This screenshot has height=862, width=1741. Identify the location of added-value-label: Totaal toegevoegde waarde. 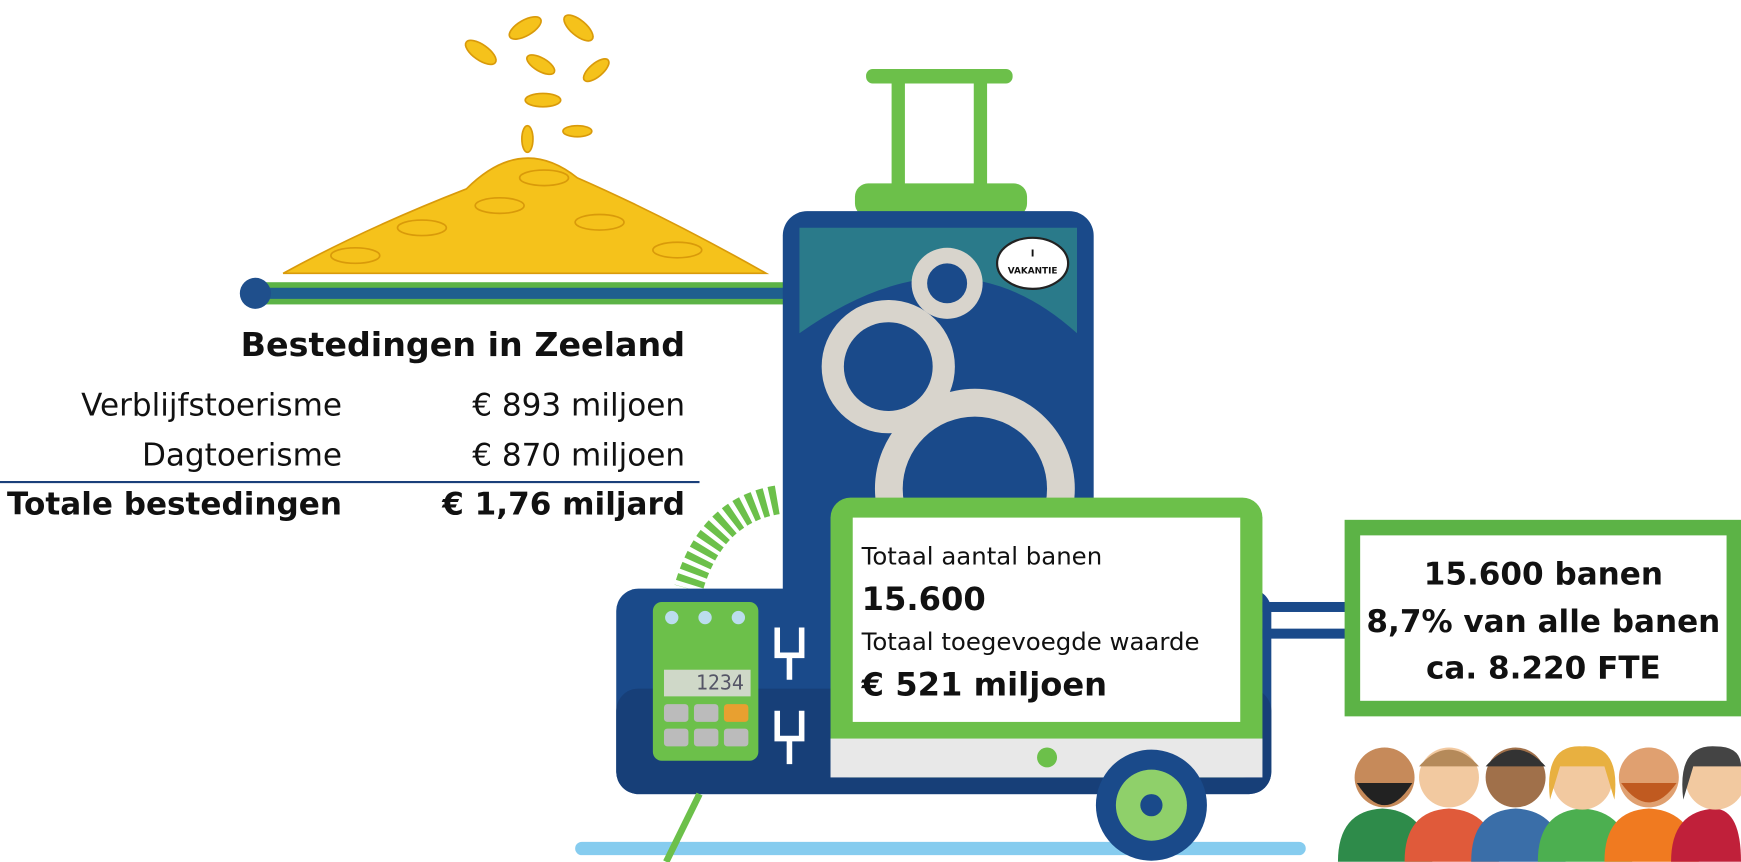
(1030, 641).